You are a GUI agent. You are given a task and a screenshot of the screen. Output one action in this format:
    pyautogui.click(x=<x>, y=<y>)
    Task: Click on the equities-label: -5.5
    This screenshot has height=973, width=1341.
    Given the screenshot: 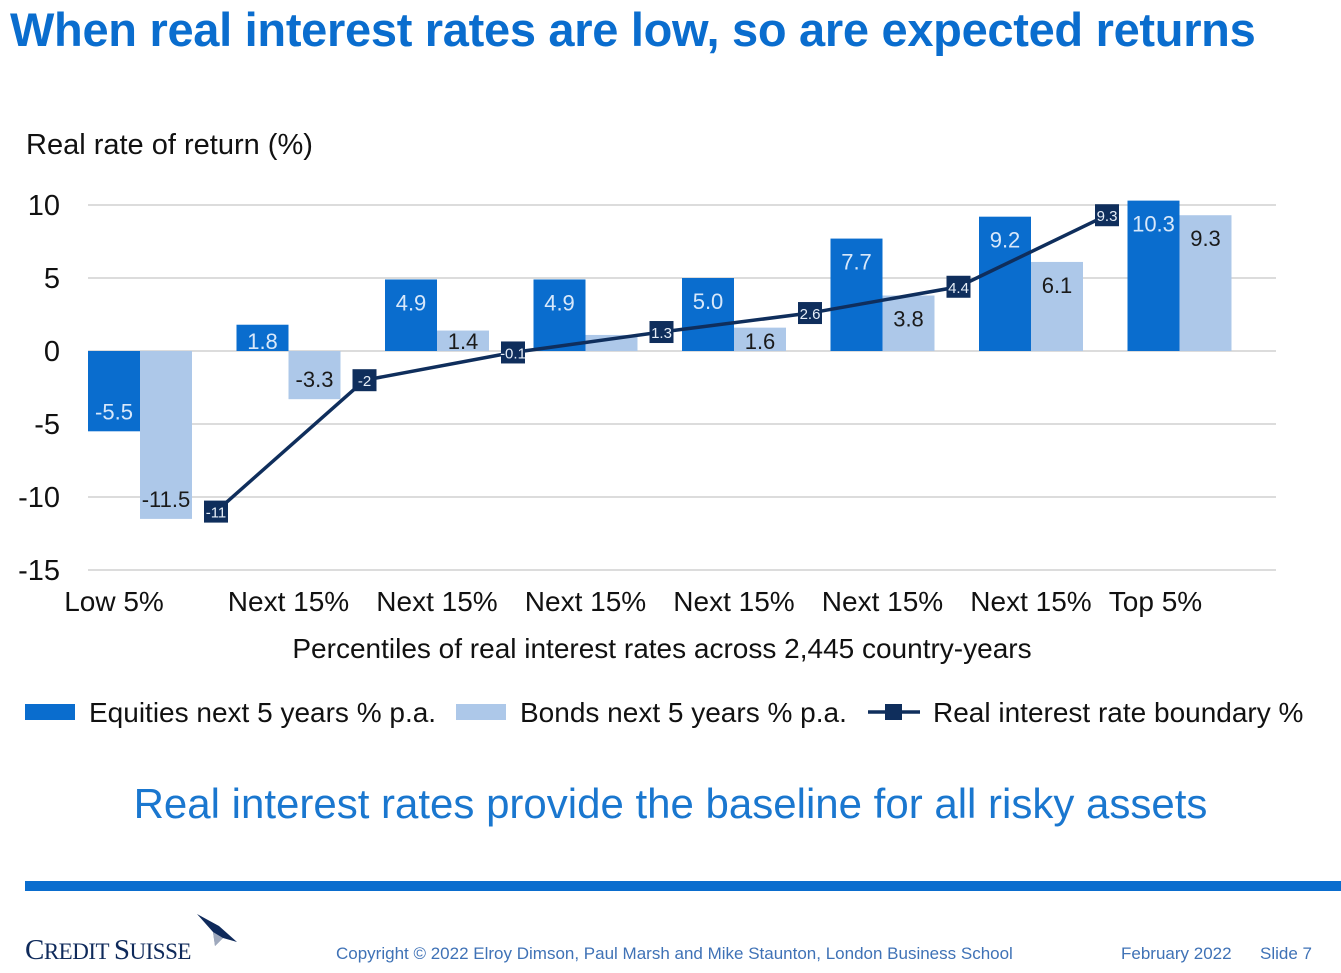 What is the action you would take?
    pyautogui.click(x=114, y=411)
    